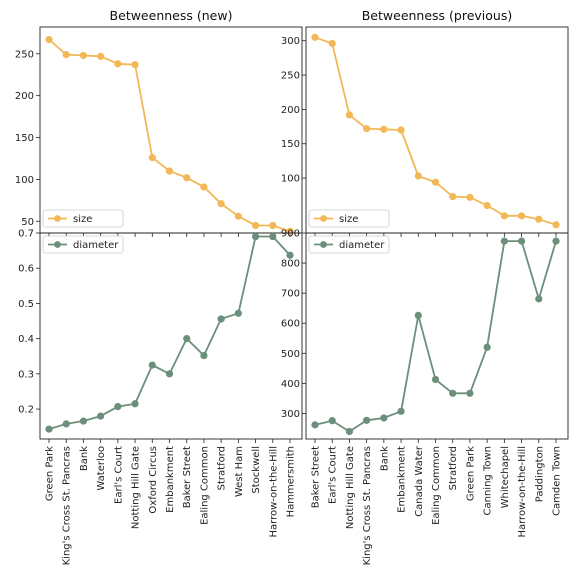  Describe the element at coordinates (539, 474) in the screenshot. I see `x-tick-label: Paddington` at that location.